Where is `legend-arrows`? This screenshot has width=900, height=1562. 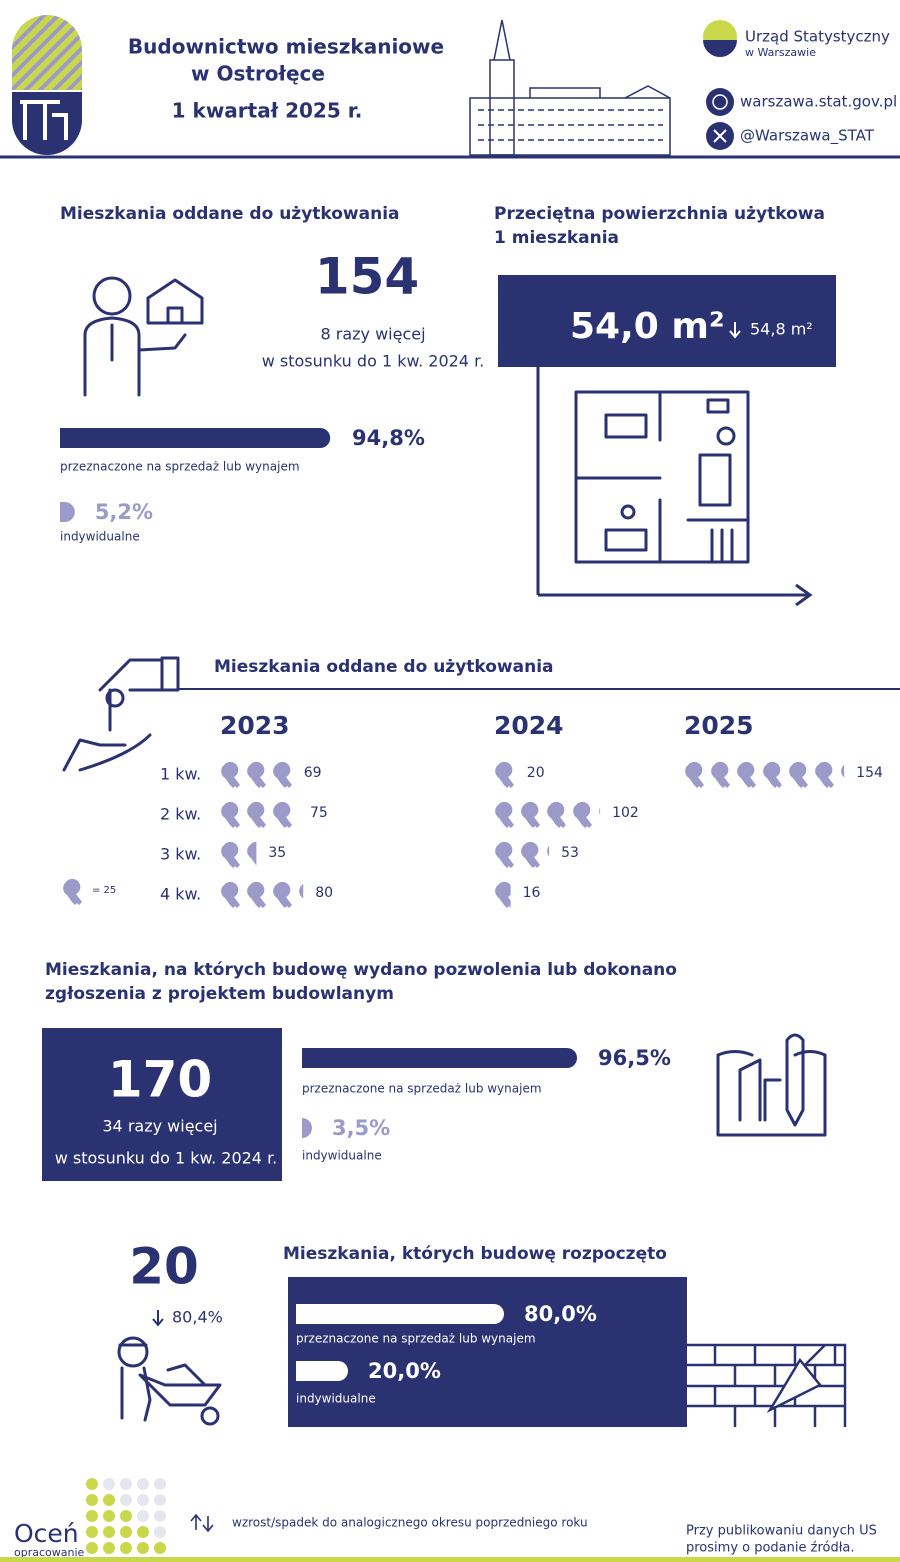 legend-arrows is located at coordinates (202, 1523).